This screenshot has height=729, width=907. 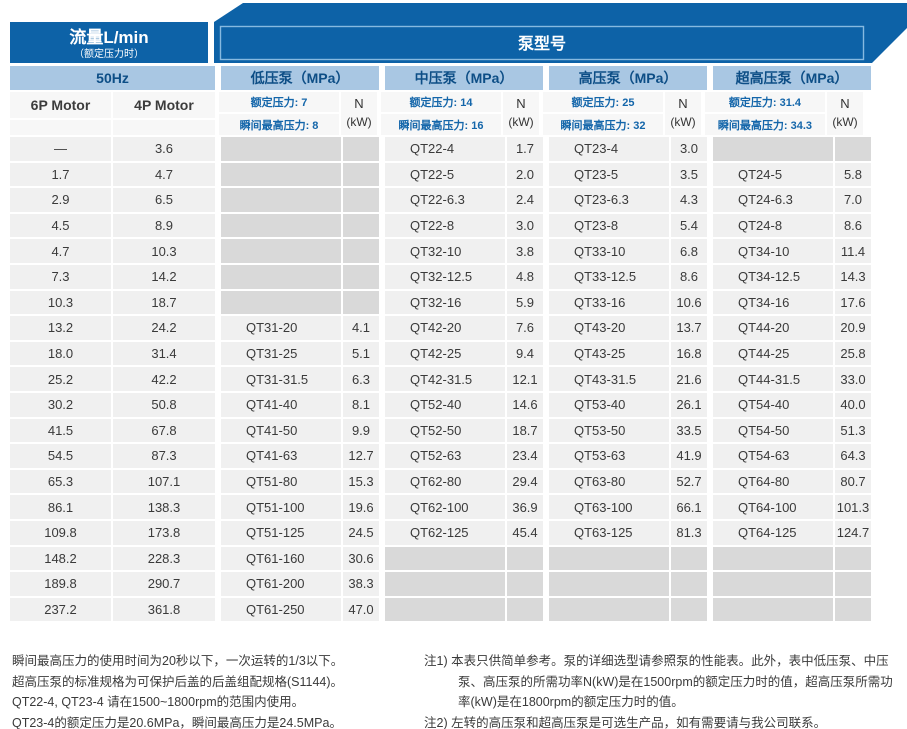 What do you see at coordinates (60, 404) in the screenshot?
I see `flow-6p-cell: 30.2` at bounding box center [60, 404].